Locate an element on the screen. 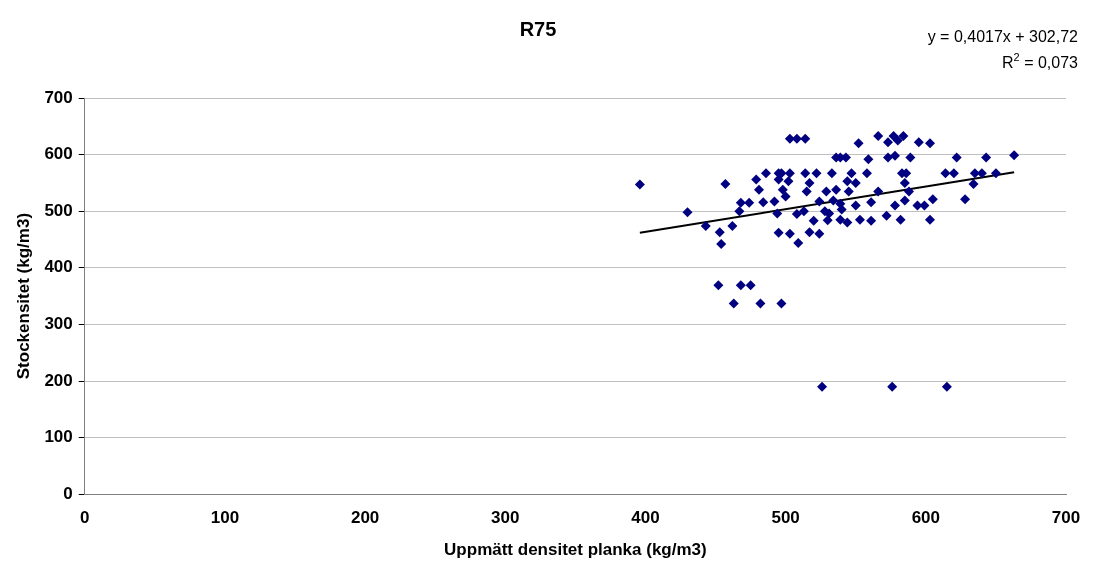 The height and width of the screenshot is (569, 1094). x-tick-label: 0 is located at coordinates (85, 518).